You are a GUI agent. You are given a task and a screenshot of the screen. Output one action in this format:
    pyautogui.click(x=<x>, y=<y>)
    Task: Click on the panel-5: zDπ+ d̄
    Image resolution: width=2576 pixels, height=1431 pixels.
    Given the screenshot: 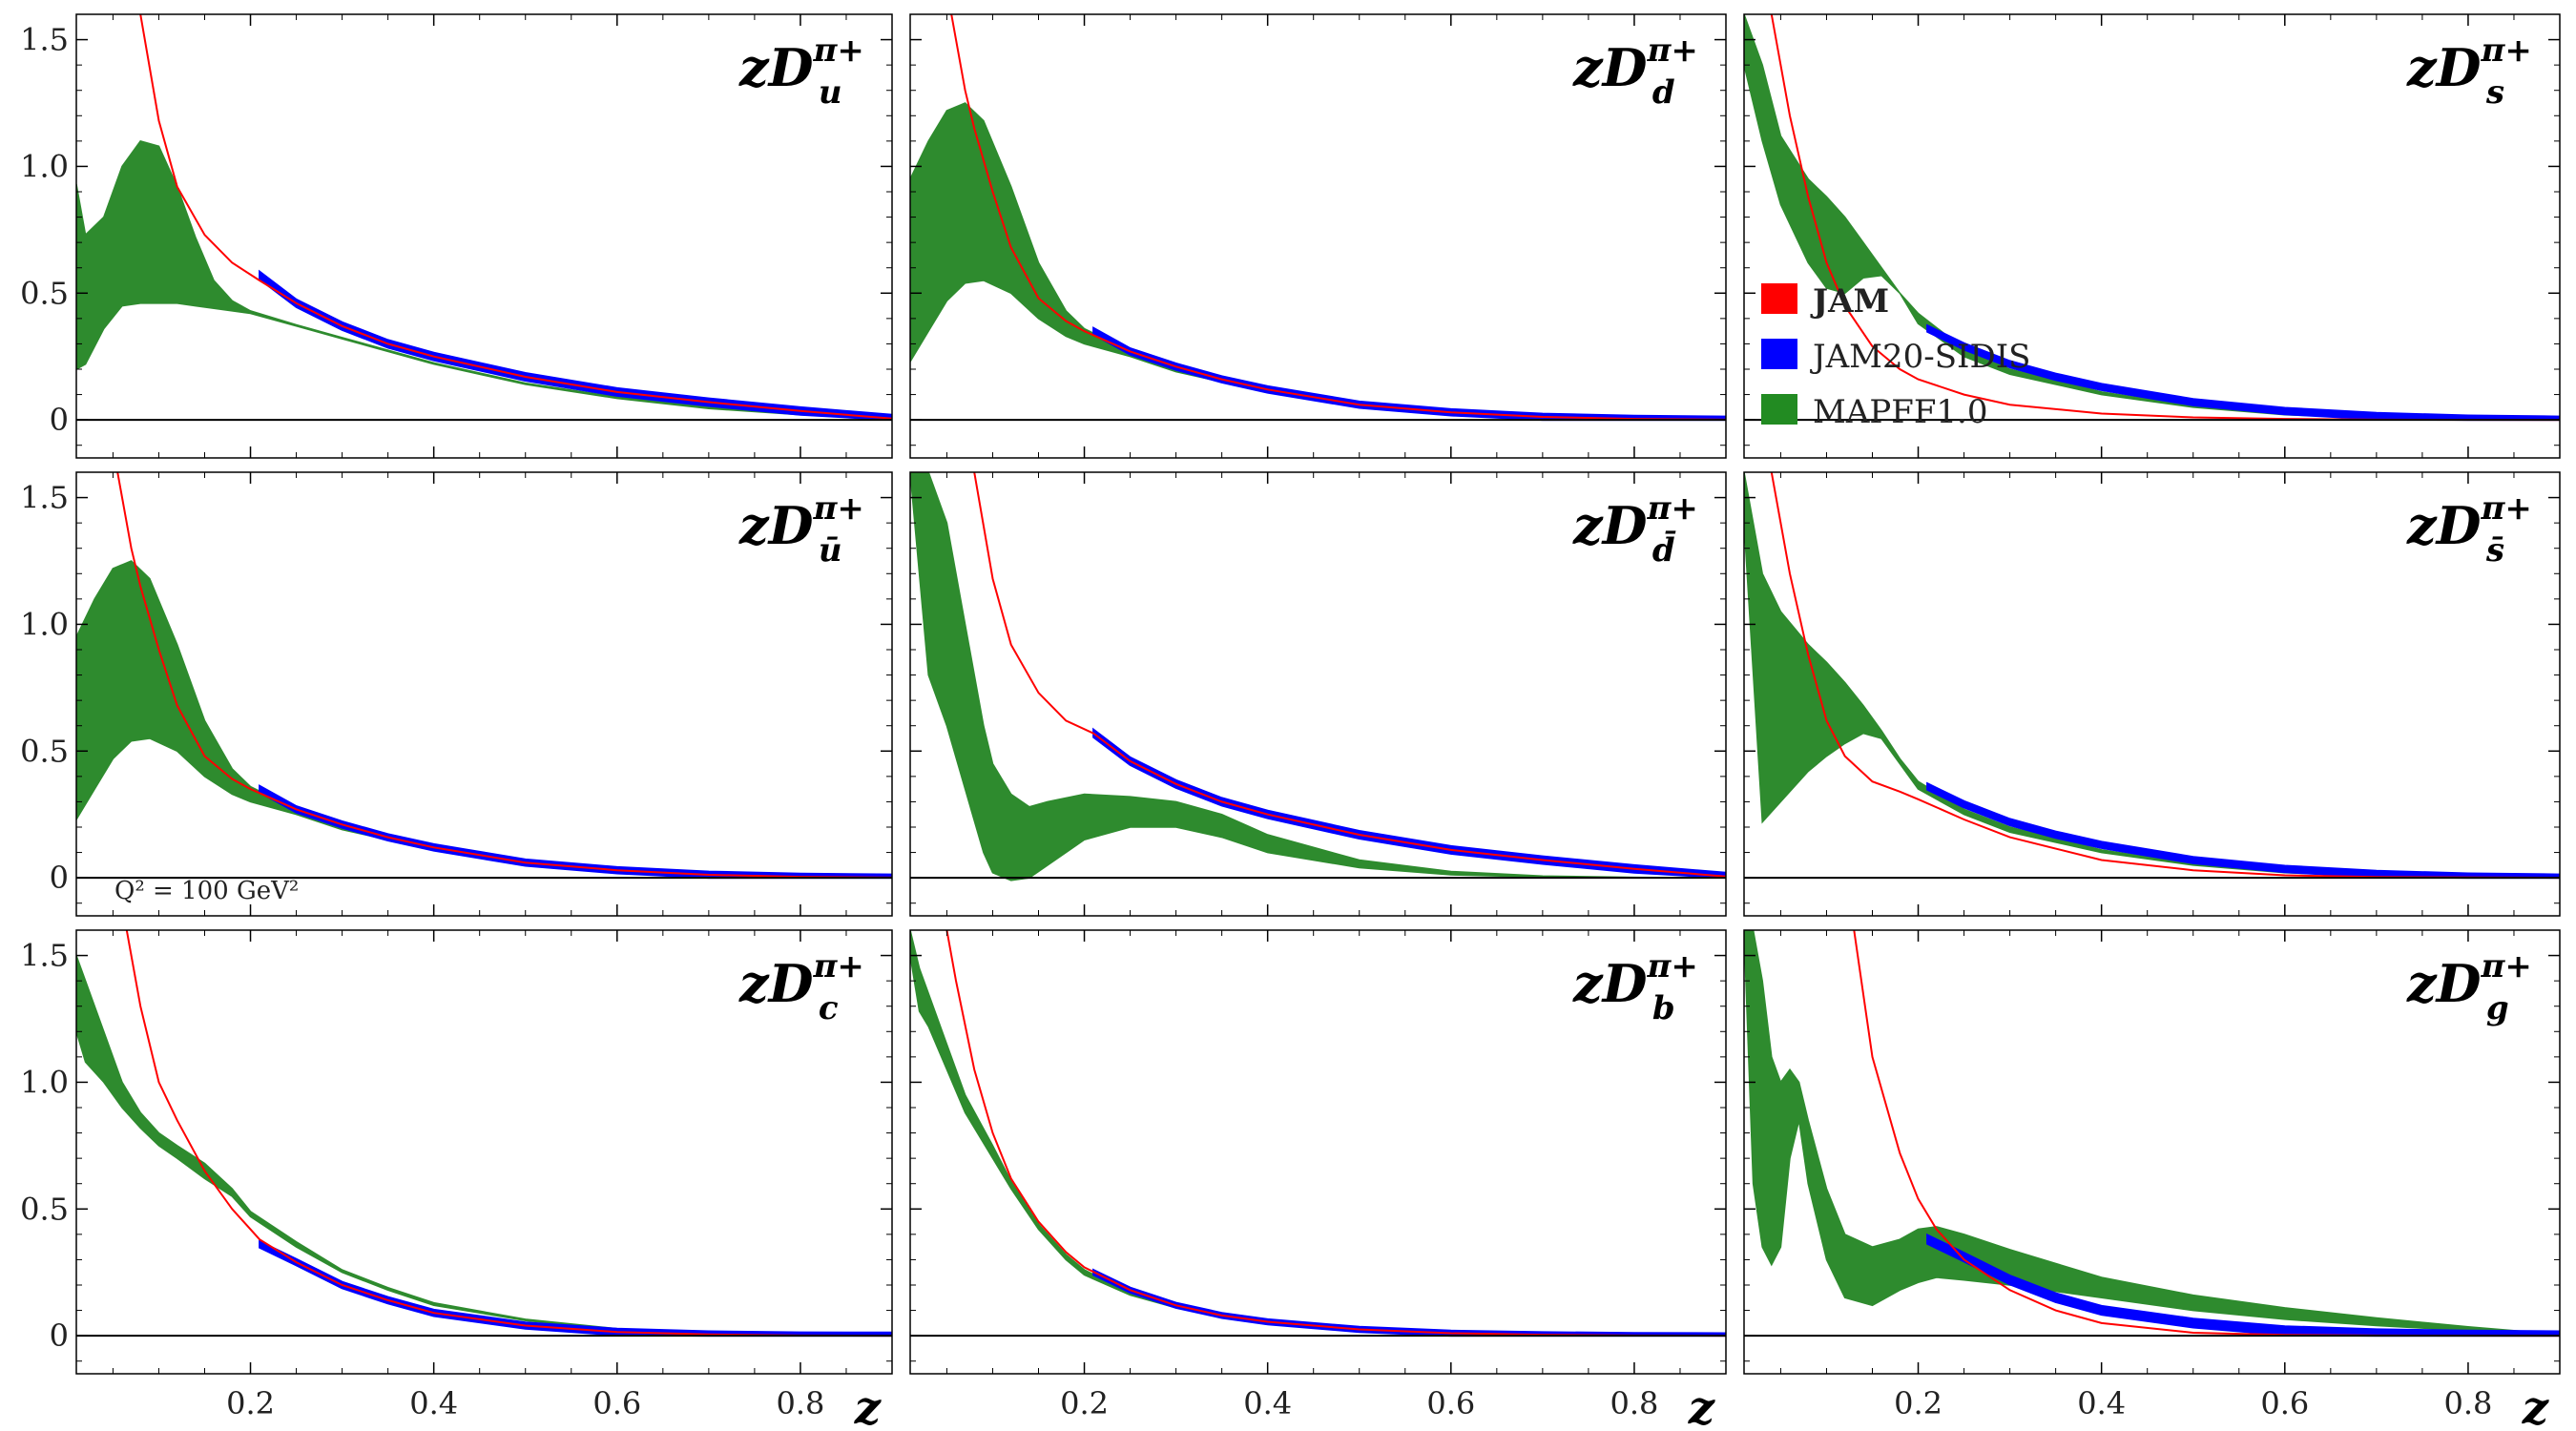 What is the action you would take?
    pyautogui.click(x=1318, y=694)
    